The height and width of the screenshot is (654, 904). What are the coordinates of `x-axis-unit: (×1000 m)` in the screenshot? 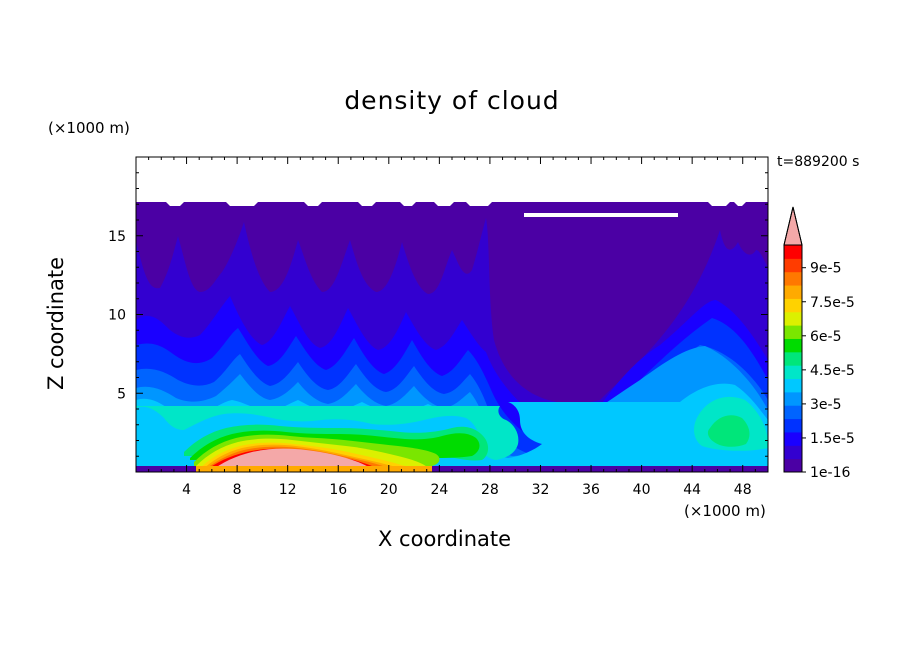 It's located at (725, 511).